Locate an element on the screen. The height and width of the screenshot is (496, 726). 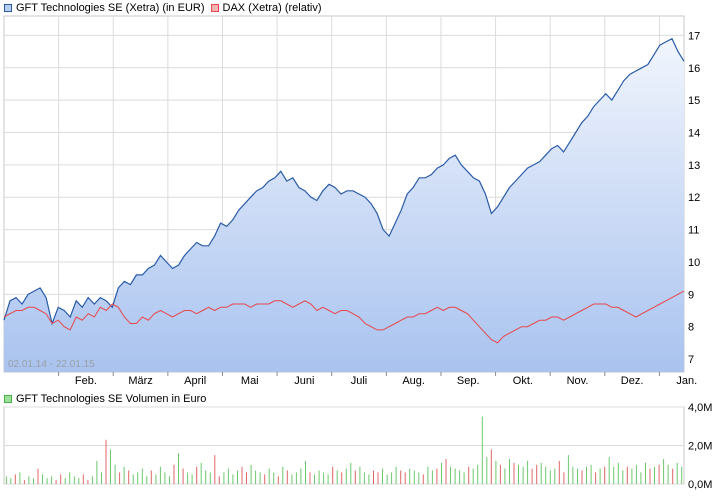
price-x-tick-label: Aug. is located at coordinates (413, 381).